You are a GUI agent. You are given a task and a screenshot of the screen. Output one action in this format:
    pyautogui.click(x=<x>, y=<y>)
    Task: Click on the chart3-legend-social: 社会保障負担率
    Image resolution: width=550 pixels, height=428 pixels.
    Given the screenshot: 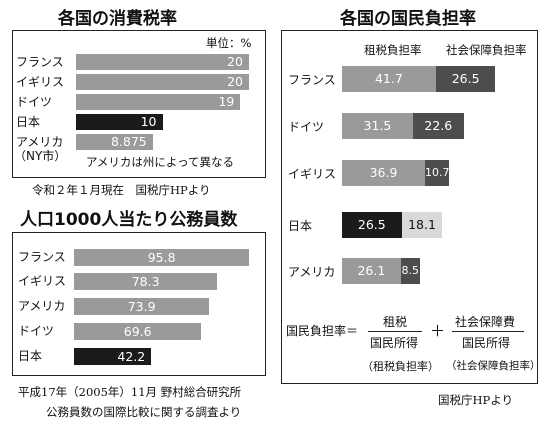 What is the action you would take?
    pyautogui.click(x=486, y=50)
    